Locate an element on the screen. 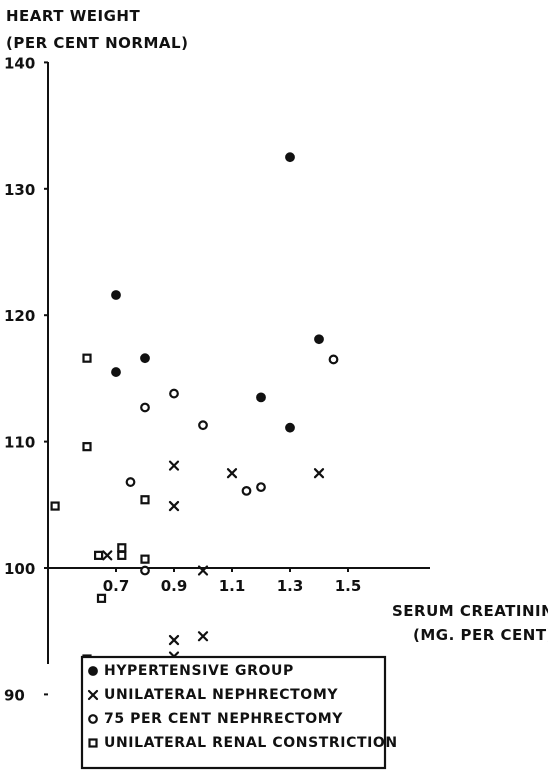  legend-label: HYPERTENSIVE GROUP is located at coordinates (199, 671).